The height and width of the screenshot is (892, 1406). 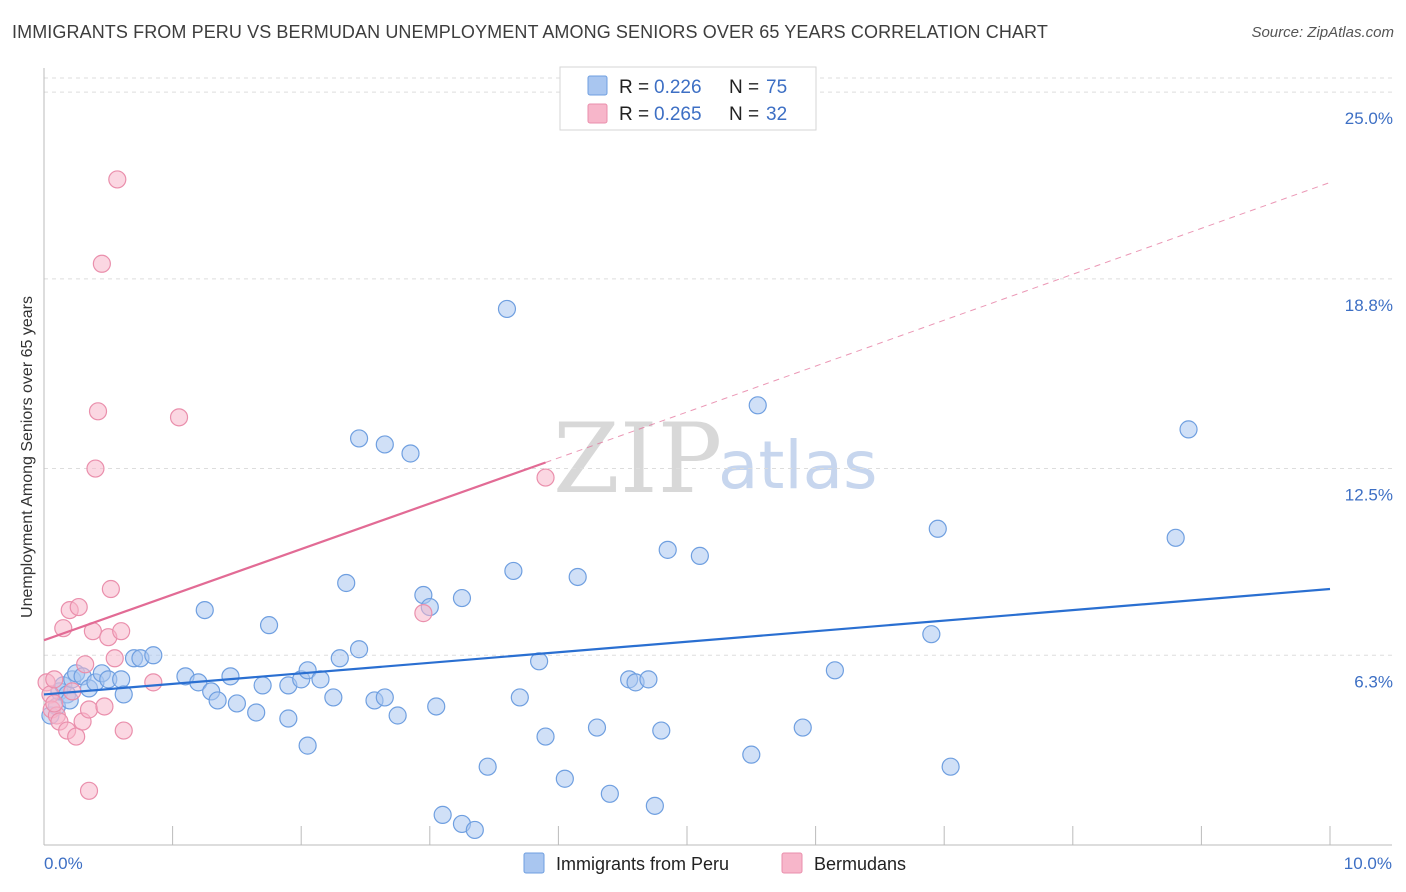 What do you see at coordinates (860, 864) in the screenshot?
I see `series-legend-label-bermudans: Bermudans` at bounding box center [860, 864].